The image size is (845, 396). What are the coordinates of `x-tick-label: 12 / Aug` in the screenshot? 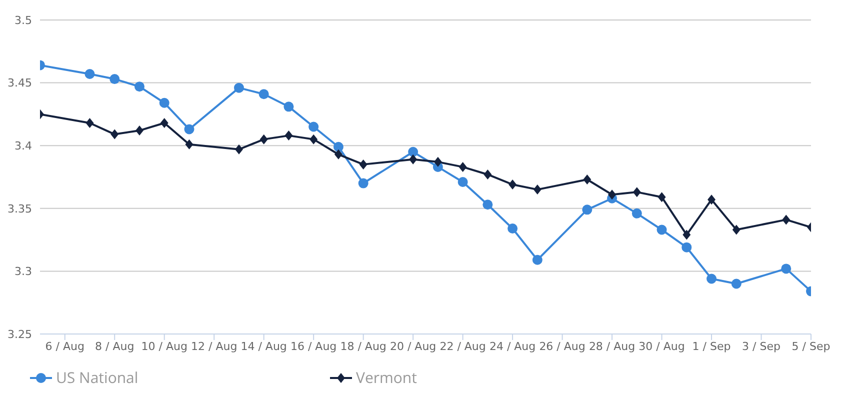 It's located at (214, 346).